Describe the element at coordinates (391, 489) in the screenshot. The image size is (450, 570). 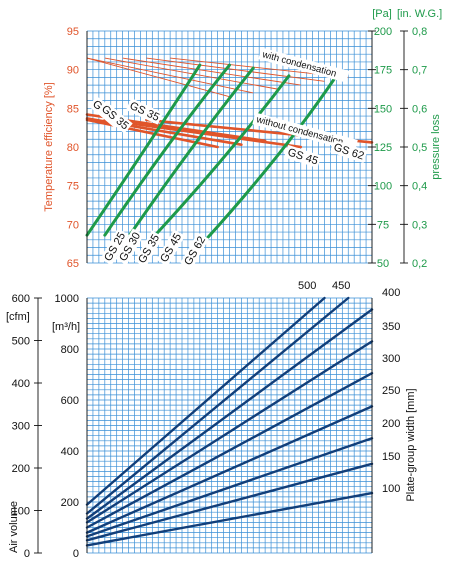
I see `width-tick: 100` at that location.